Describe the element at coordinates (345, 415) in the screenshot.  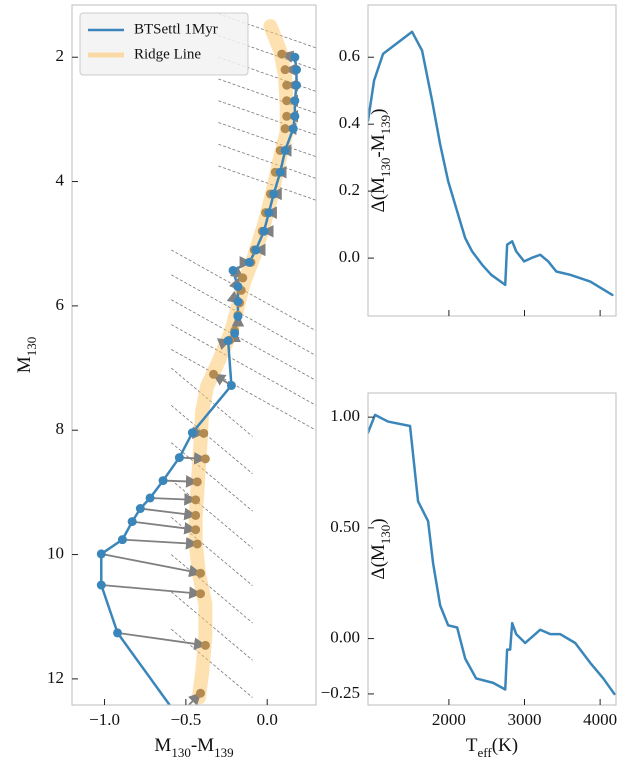
I see `y-tick-label: 1.00` at that location.